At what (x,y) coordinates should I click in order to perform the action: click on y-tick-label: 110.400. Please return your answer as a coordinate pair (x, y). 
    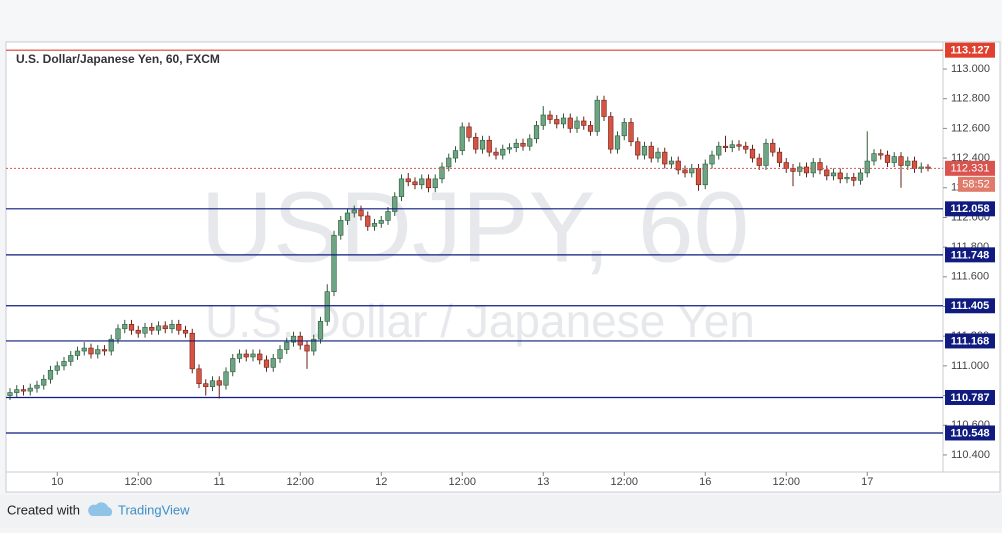
    Looking at the image, I should click on (970, 455).